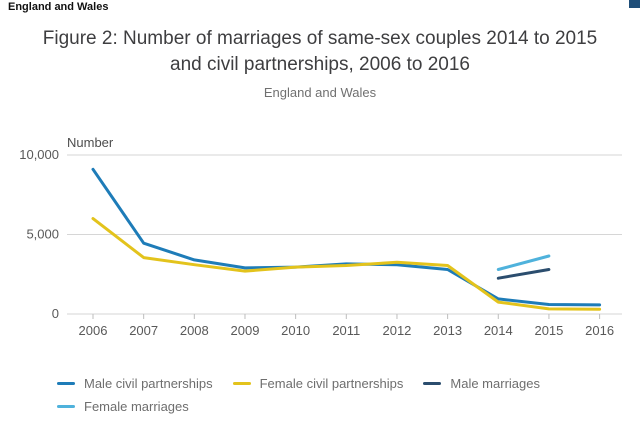 The width and height of the screenshot is (640, 423). What do you see at coordinates (66, 383) in the screenshot?
I see `legend-marker-male-civil-partnerships` at bounding box center [66, 383].